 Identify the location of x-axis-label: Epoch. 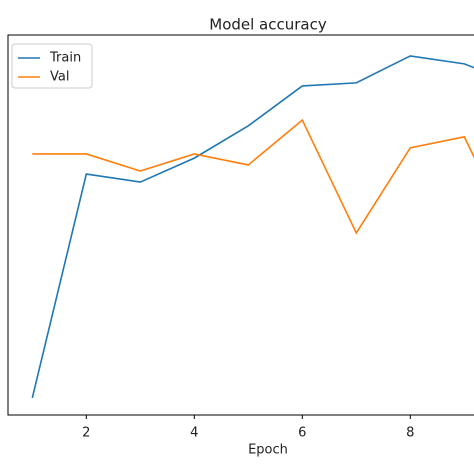
(268, 450).